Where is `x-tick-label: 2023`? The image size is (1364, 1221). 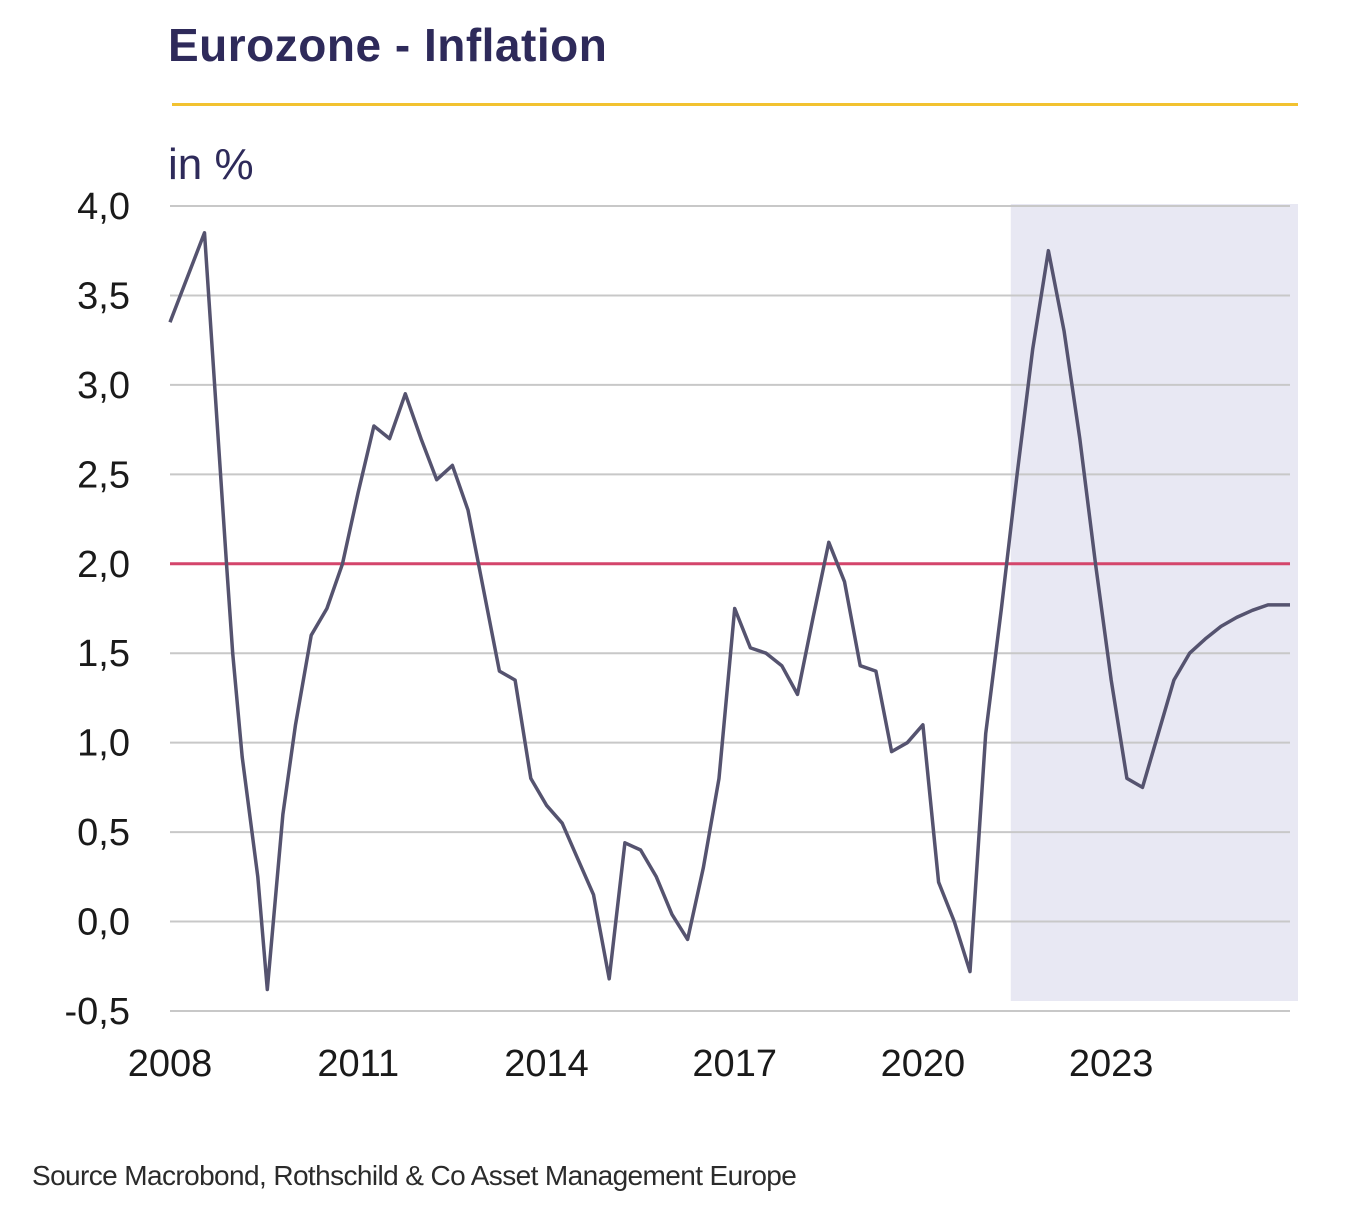 x-tick-label: 2023 is located at coordinates (1111, 1064).